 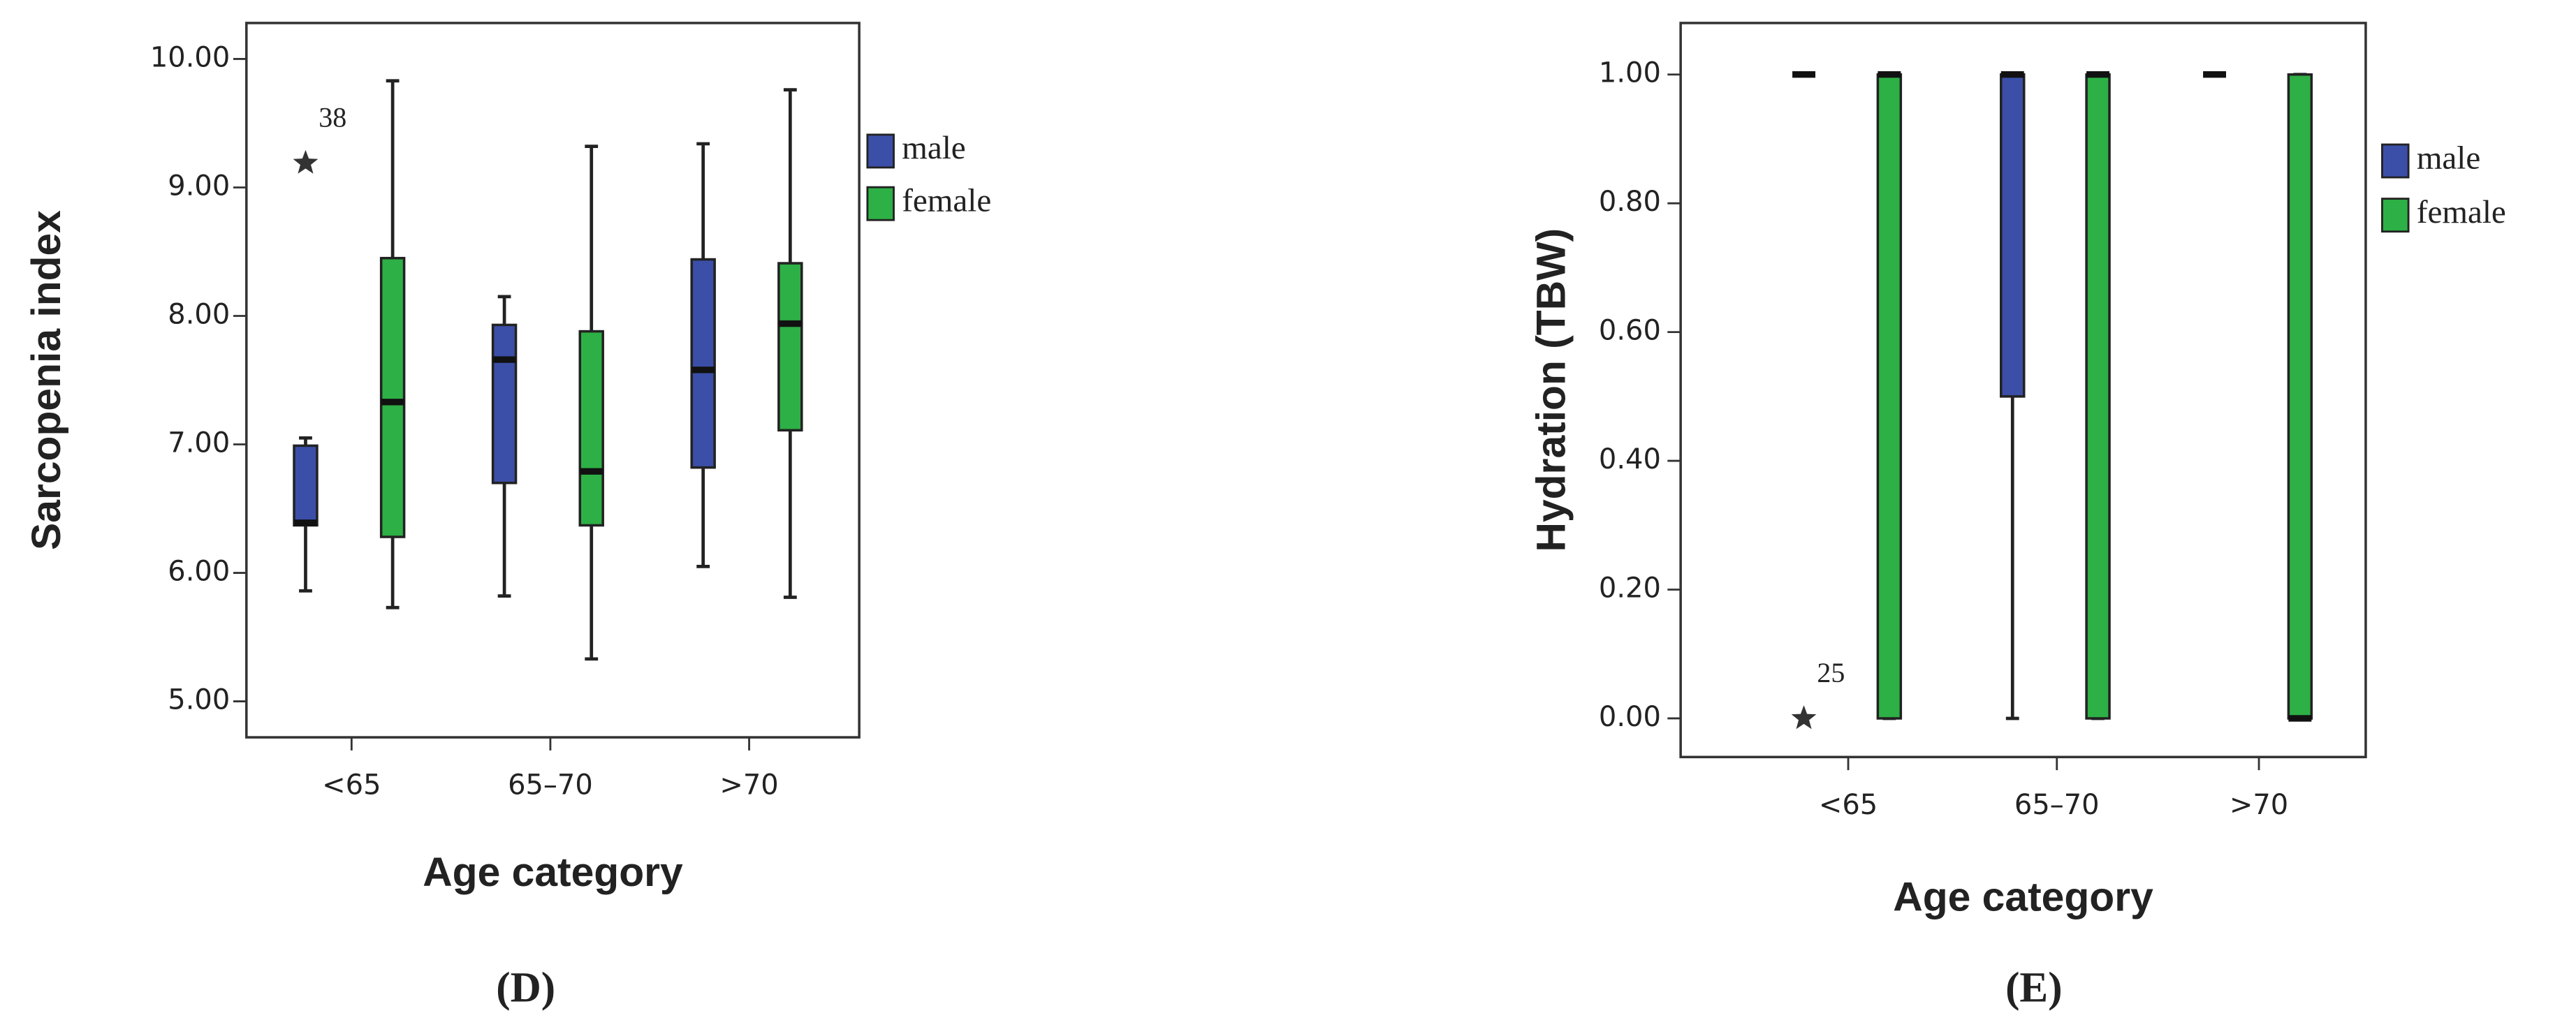 What do you see at coordinates (1831, 672) in the screenshot?
I see `outlier-label: 25` at bounding box center [1831, 672].